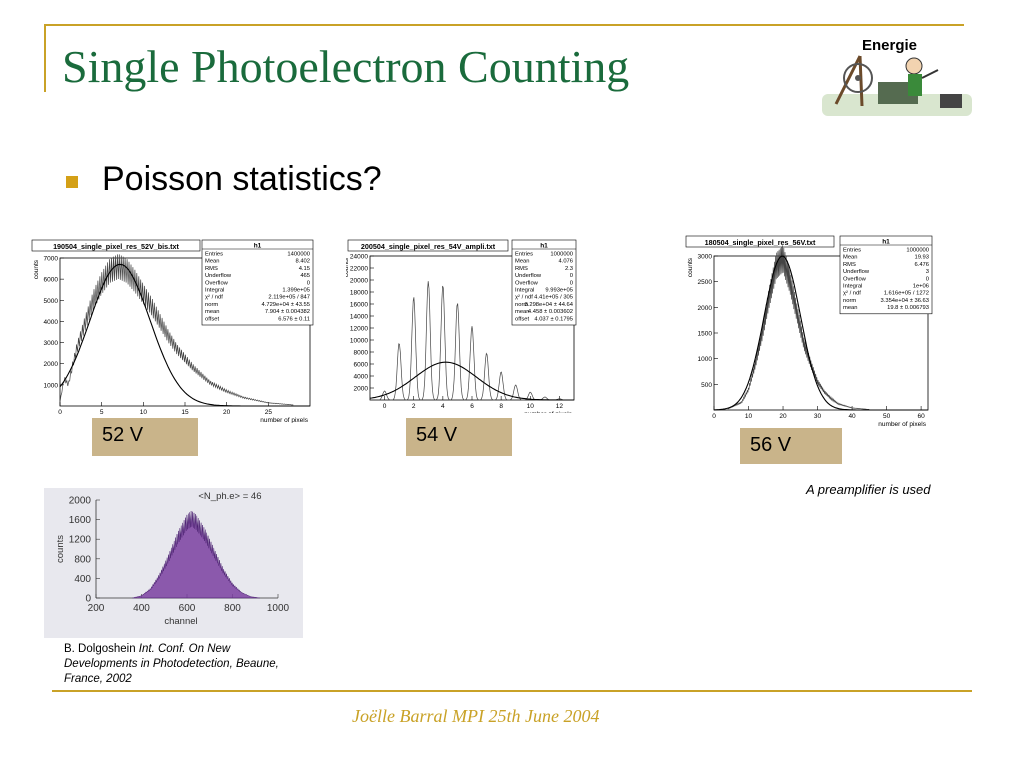 Image resolution: width=1024 pixels, height=768 pixels. What do you see at coordinates (868, 489) in the screenshot?
I see `preamp-note: A preamplifier is used` at bounding box center [868, 489].